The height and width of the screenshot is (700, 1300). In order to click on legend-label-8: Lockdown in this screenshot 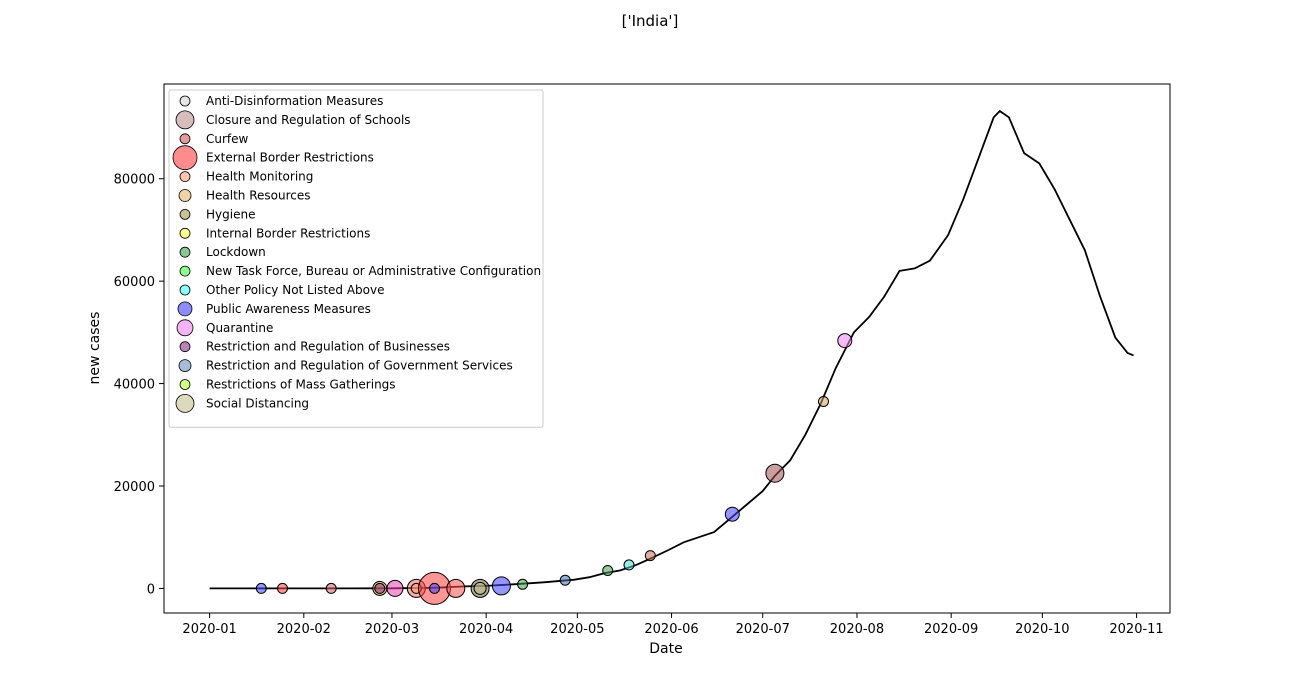, I will do `click(236, 252)`.